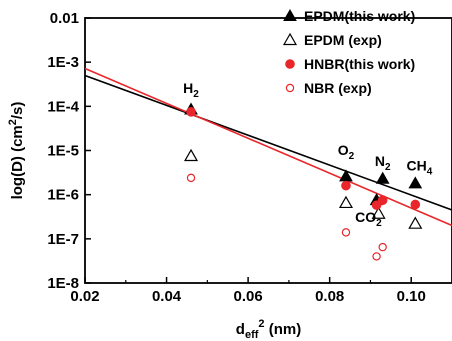 This screenshot has height=341, width=452. What do you see at coordinates (64, 18) in the screenshot?
I see `y-tick-label: 0.01` at bounding box center [64, 18].